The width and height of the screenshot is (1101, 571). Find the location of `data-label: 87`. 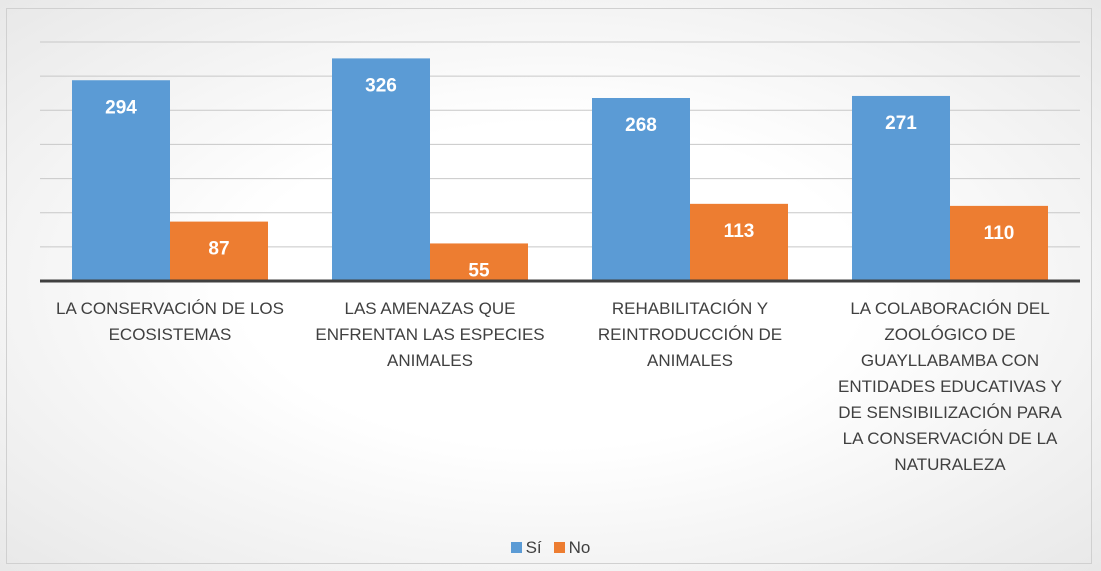

data-label: 87 is located at coordinates (218, 249).